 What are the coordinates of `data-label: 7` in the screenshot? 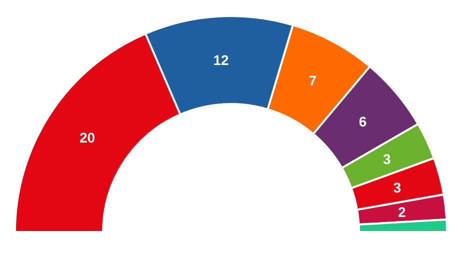 It's located at (312, 80).